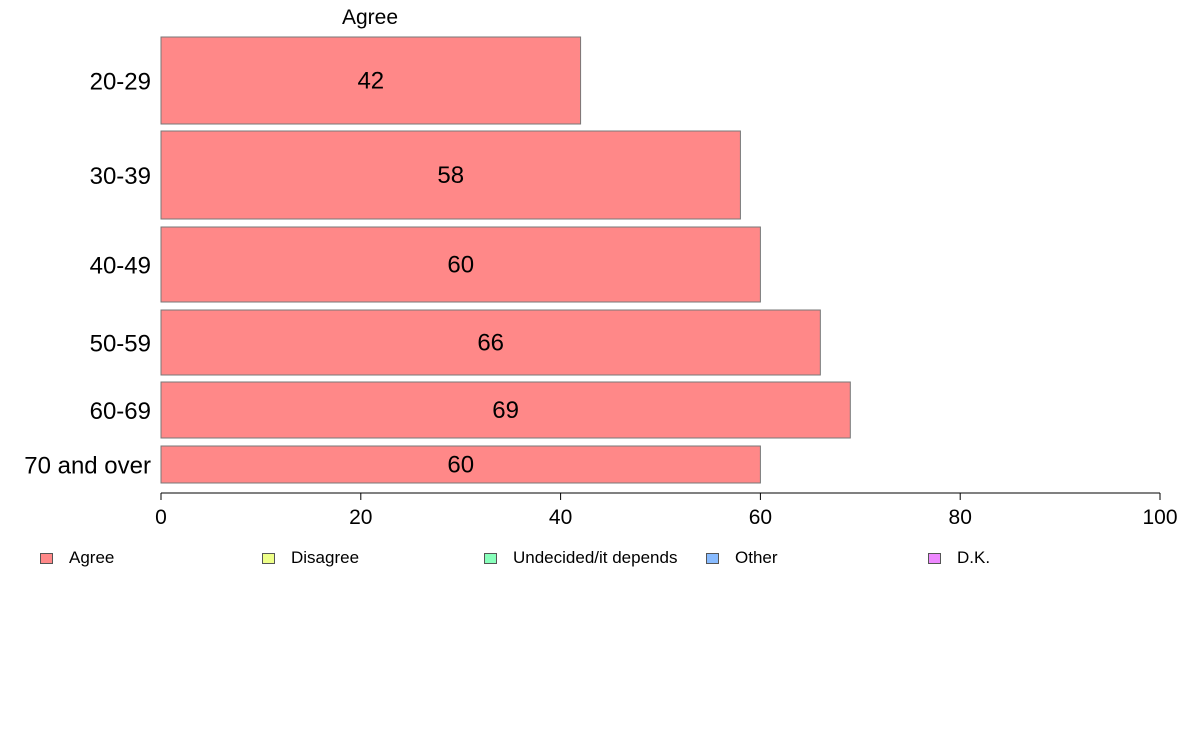 This screenshot has width=1188, height=736. I want to click on data-label: 42, so click(370, 81).